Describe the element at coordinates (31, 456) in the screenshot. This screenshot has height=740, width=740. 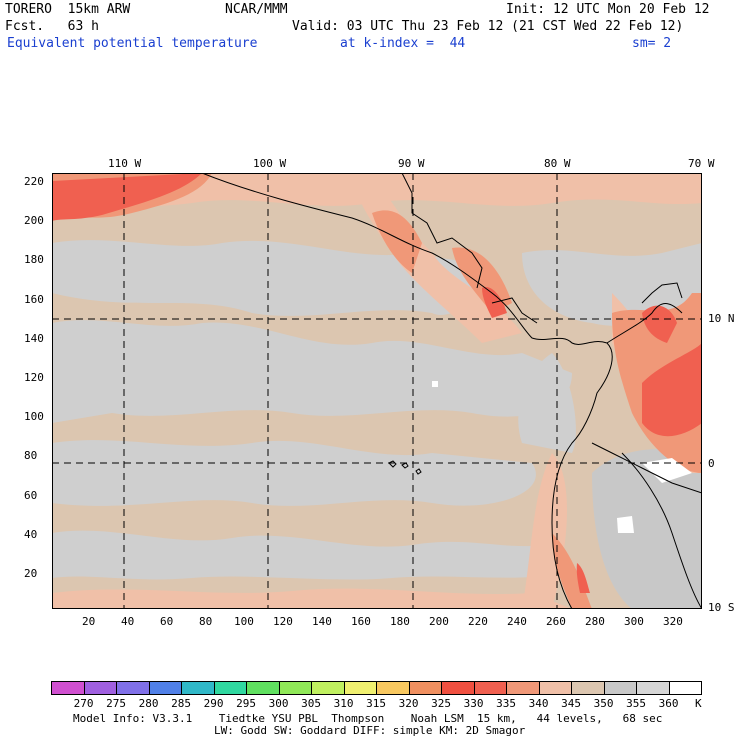
I see `y-tick-label: 80` at that location.